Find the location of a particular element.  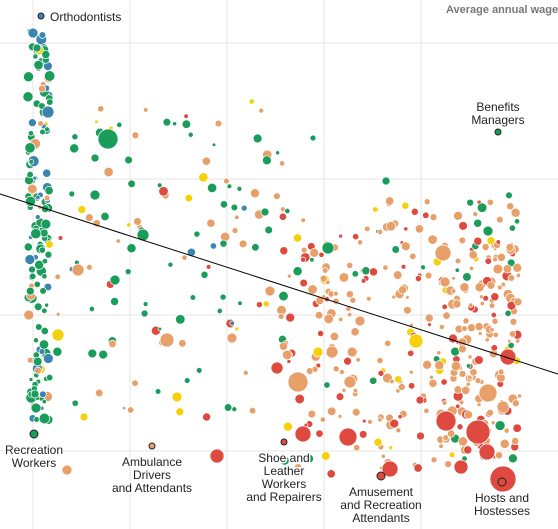

annotation-recreation-workers: Recreation Workers is located at coordinates (34, 456).